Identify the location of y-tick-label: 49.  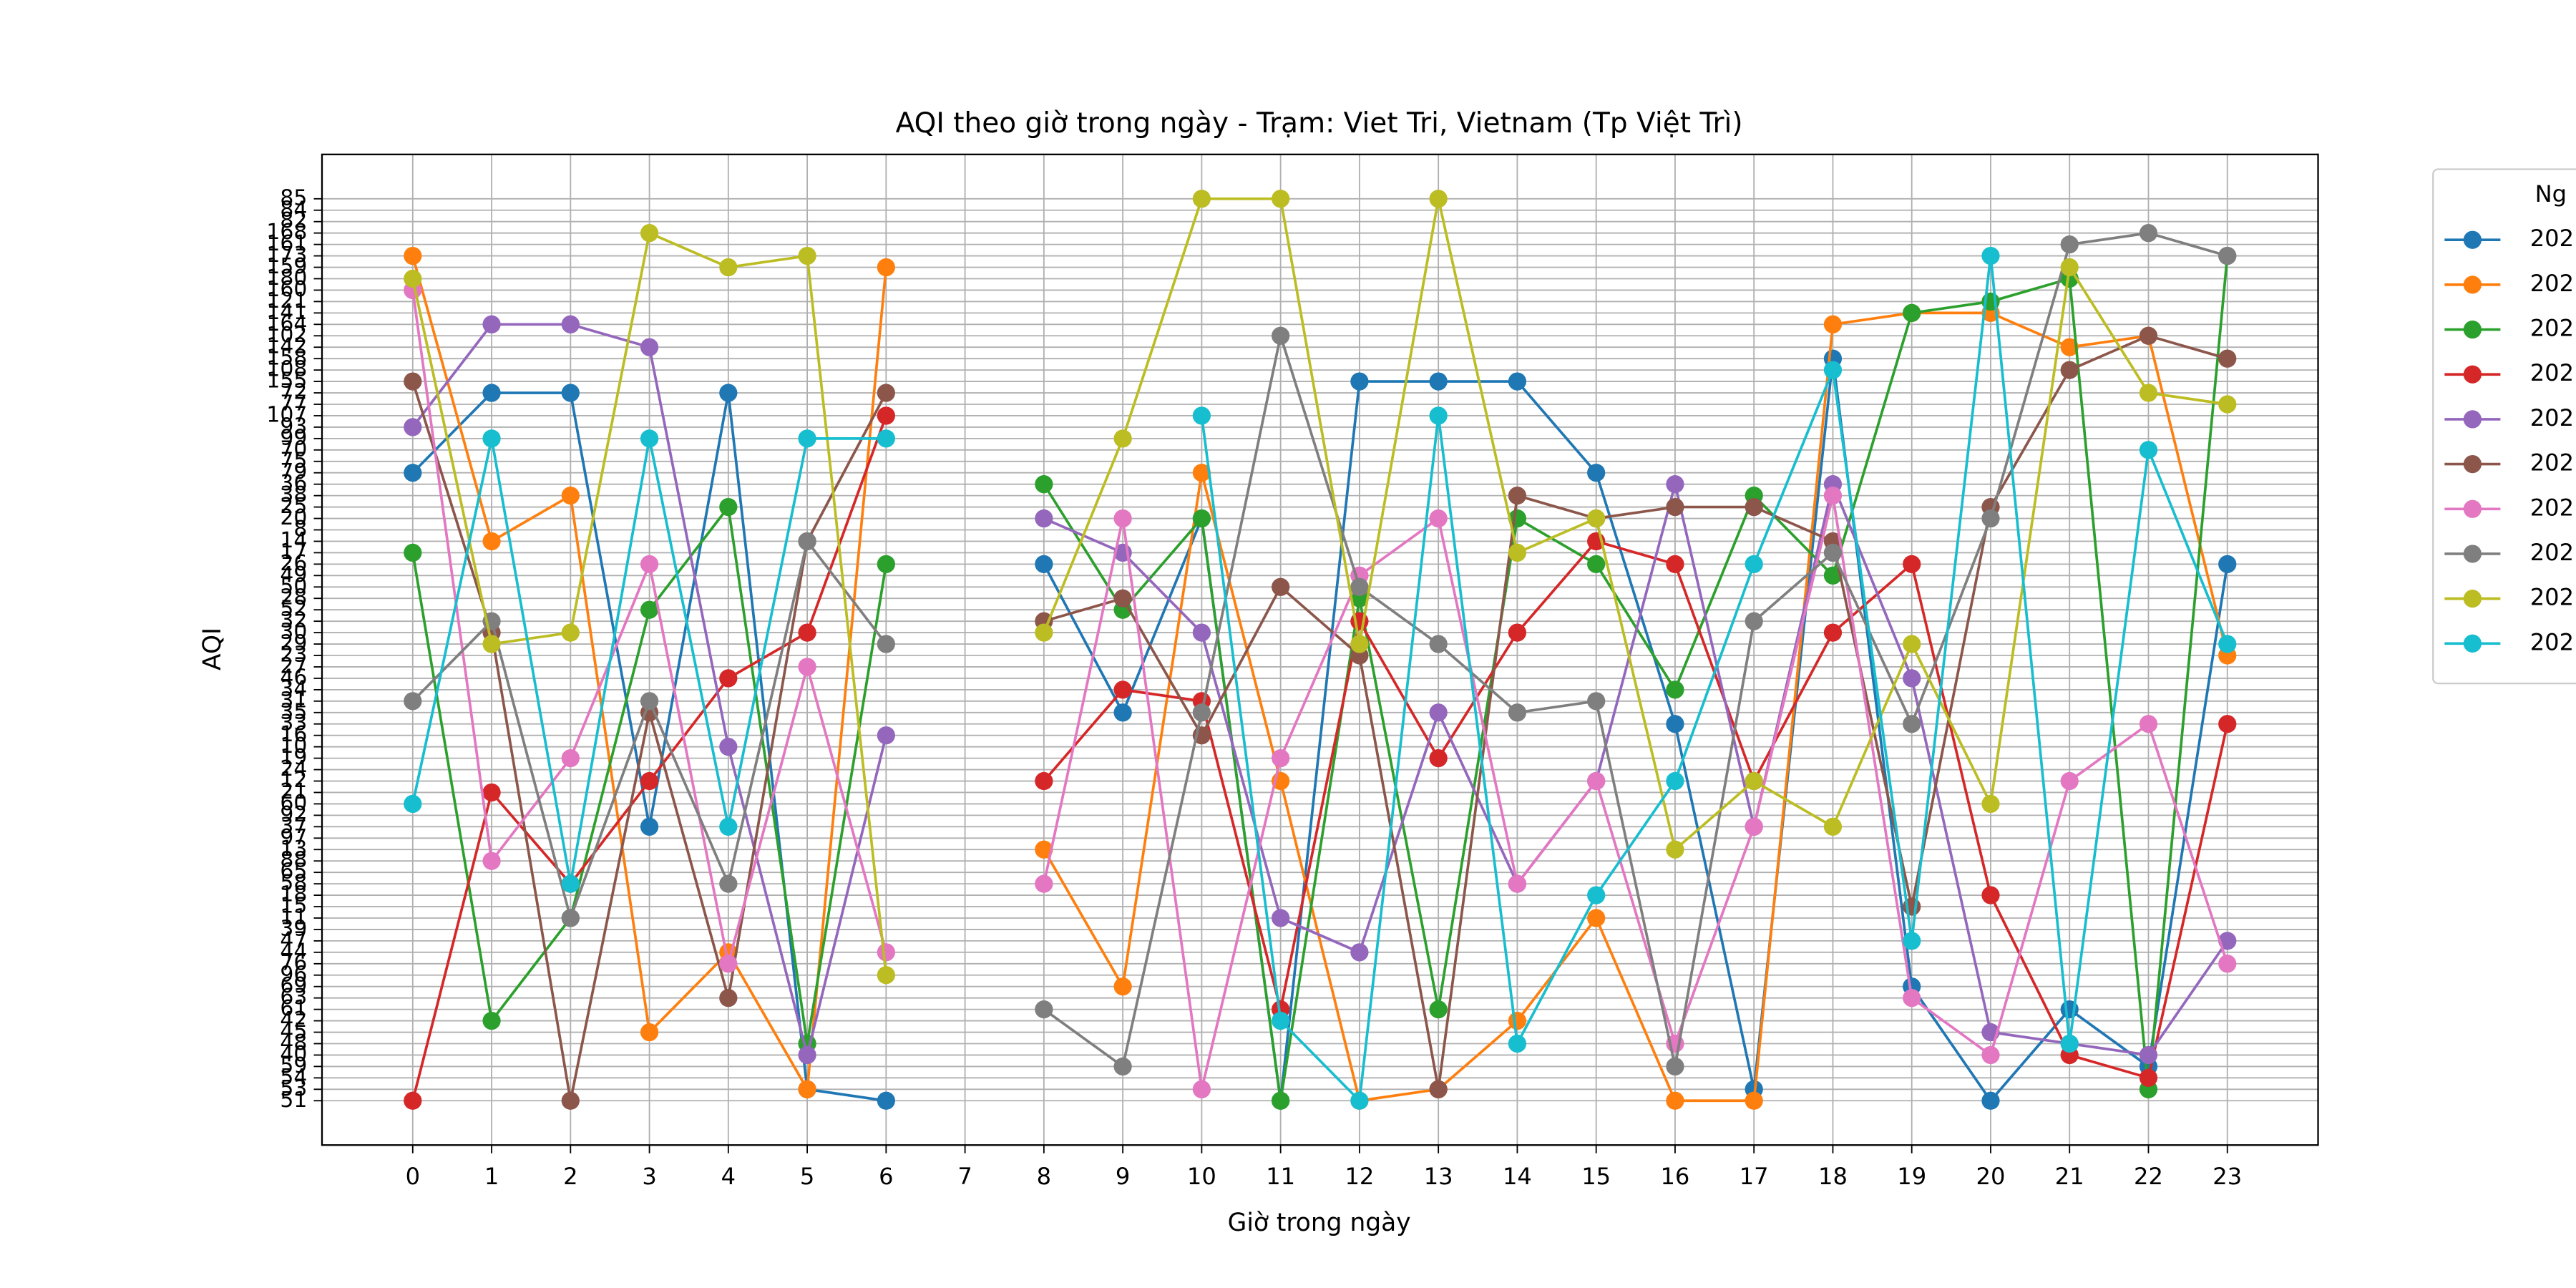
(293, 574).